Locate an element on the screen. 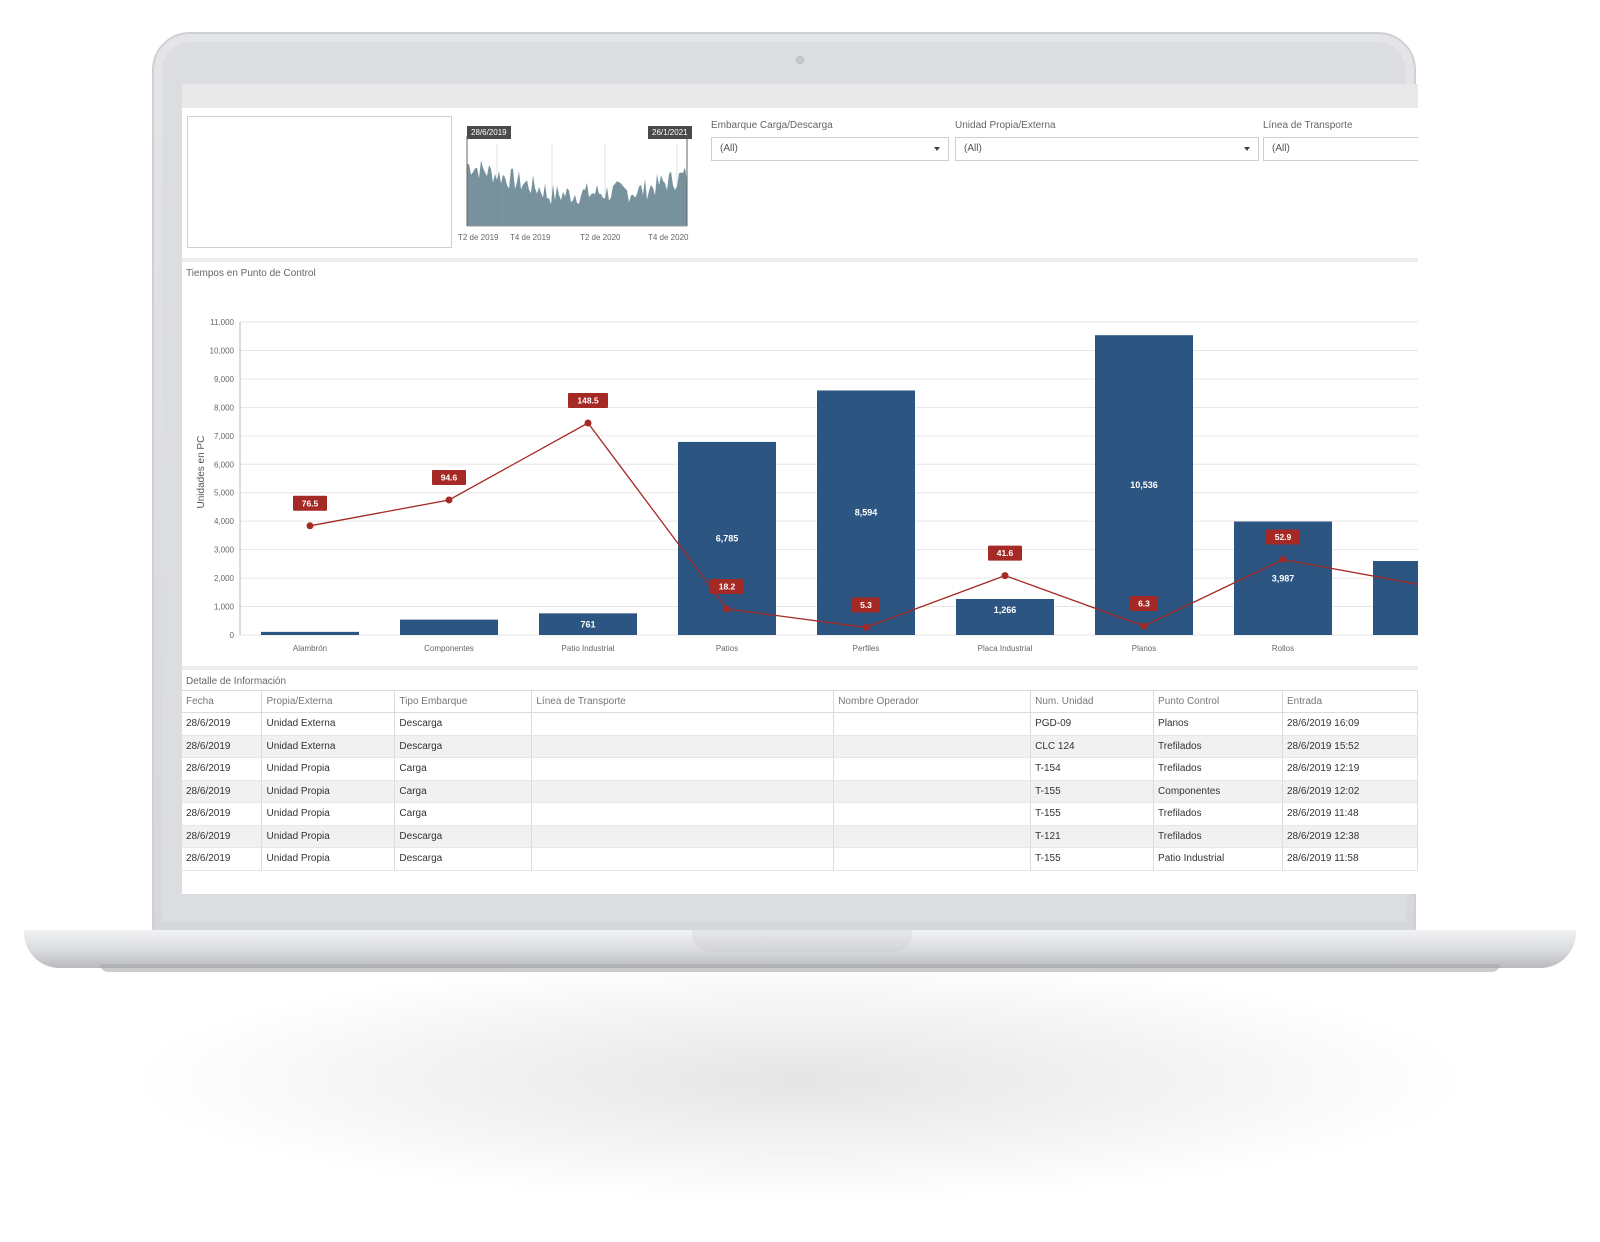 The height and width of the screenshot is (1242, 1600). filter-linea-select: (All) is located at coordinates (1340, 149).